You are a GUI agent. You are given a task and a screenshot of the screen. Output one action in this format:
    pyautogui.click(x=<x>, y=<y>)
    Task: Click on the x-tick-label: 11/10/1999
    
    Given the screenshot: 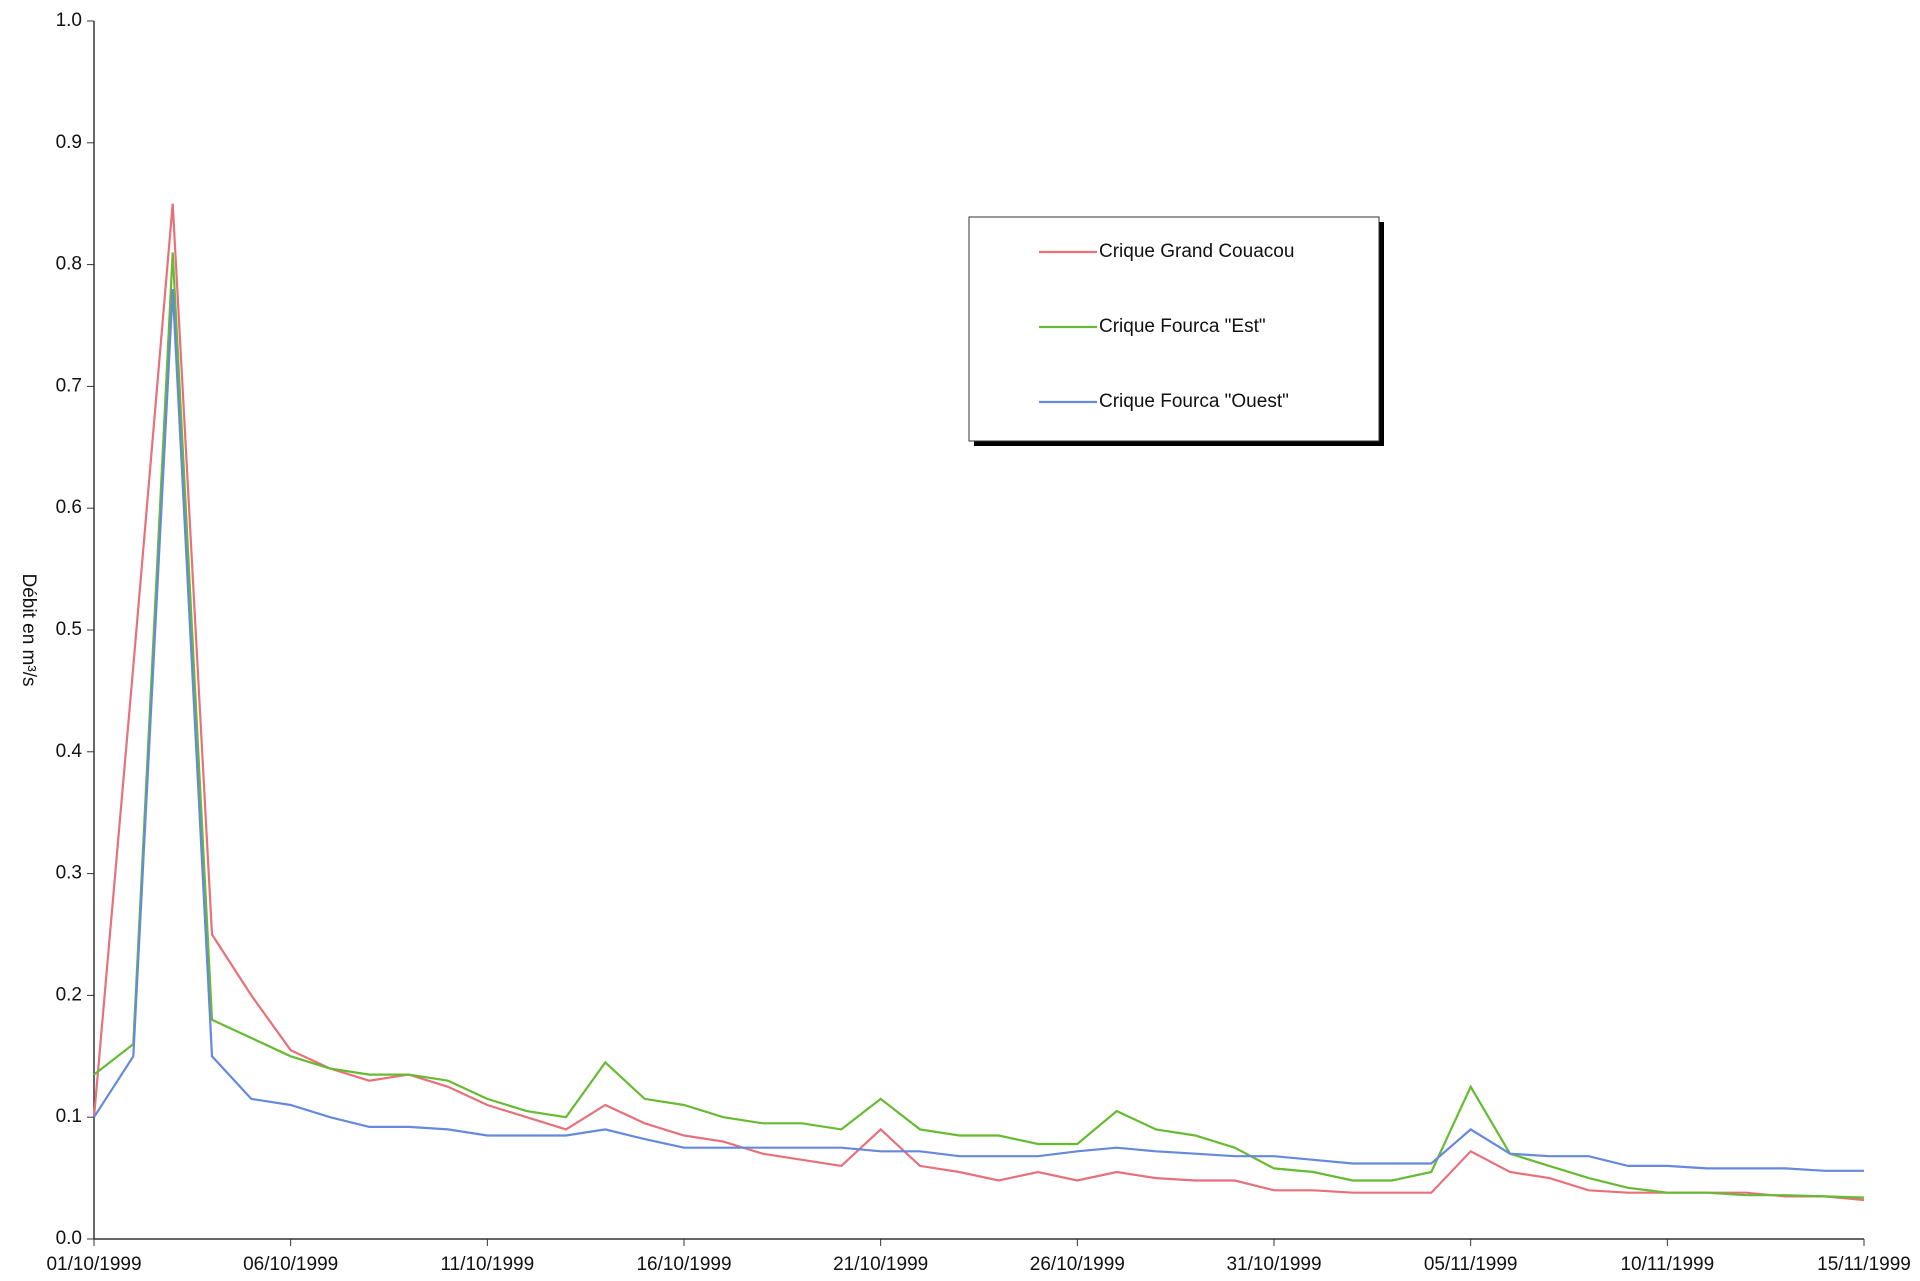 What is the action you would take?
    pyautogui.click(x=487, y=1264)
    